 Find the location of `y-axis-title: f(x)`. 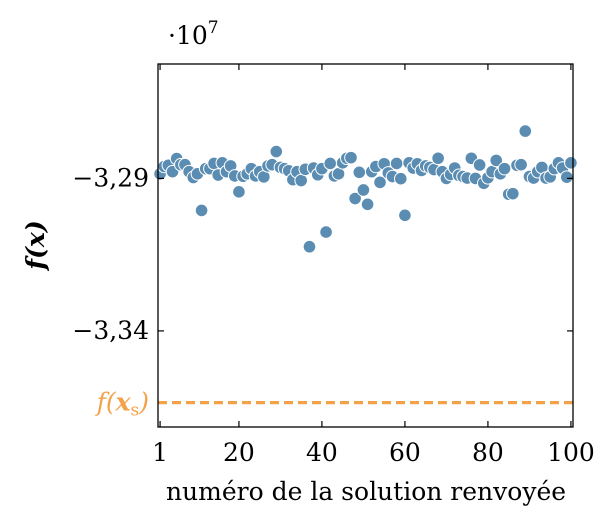

y-axis-title: f(x) is located at coordinates (35, 245).